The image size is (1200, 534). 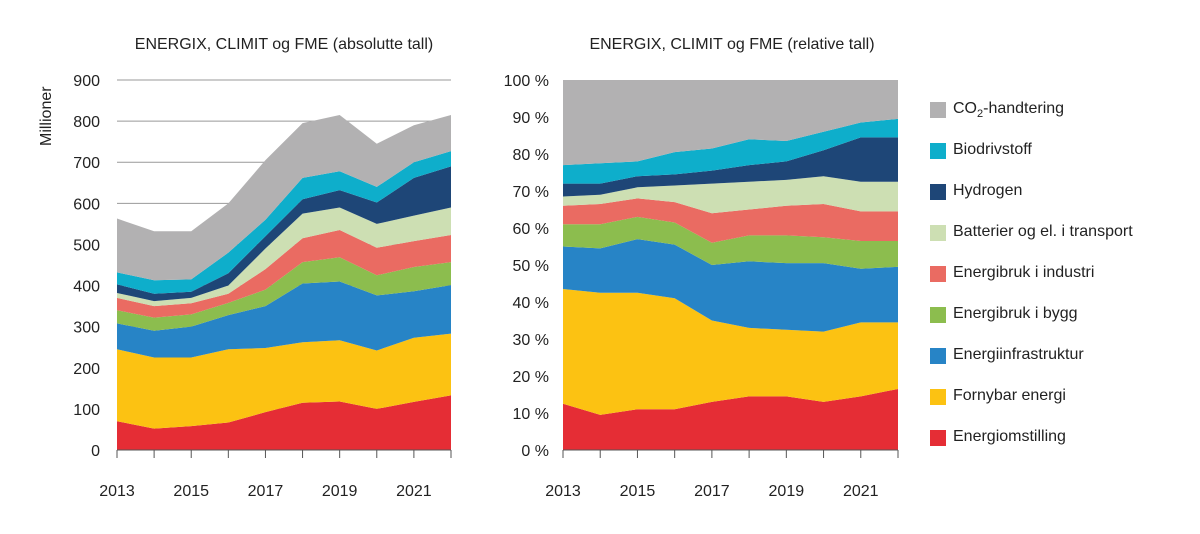 What do you see at coordinates (531, 303) in the screenshot?
I see `y-tick-label: 40 %` at bounding box center [531, 303].